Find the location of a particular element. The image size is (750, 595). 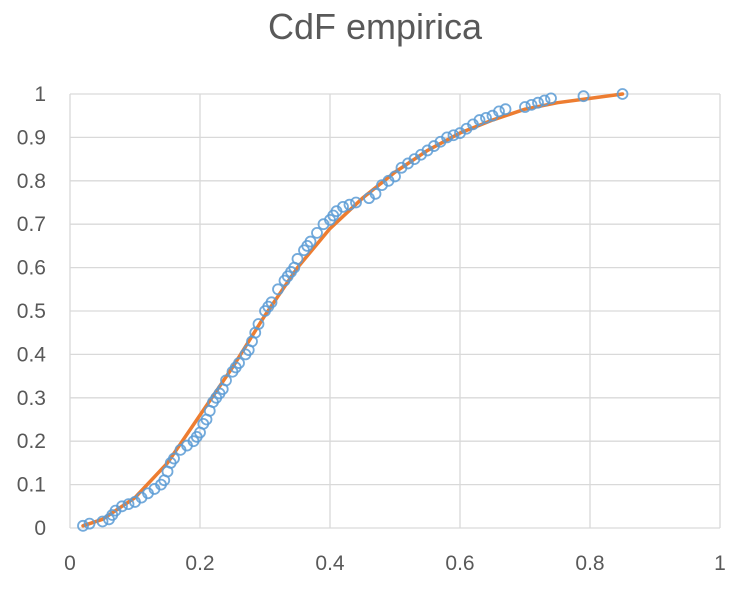

chart-title: CdF empirica is located at coordinates (375, 26).